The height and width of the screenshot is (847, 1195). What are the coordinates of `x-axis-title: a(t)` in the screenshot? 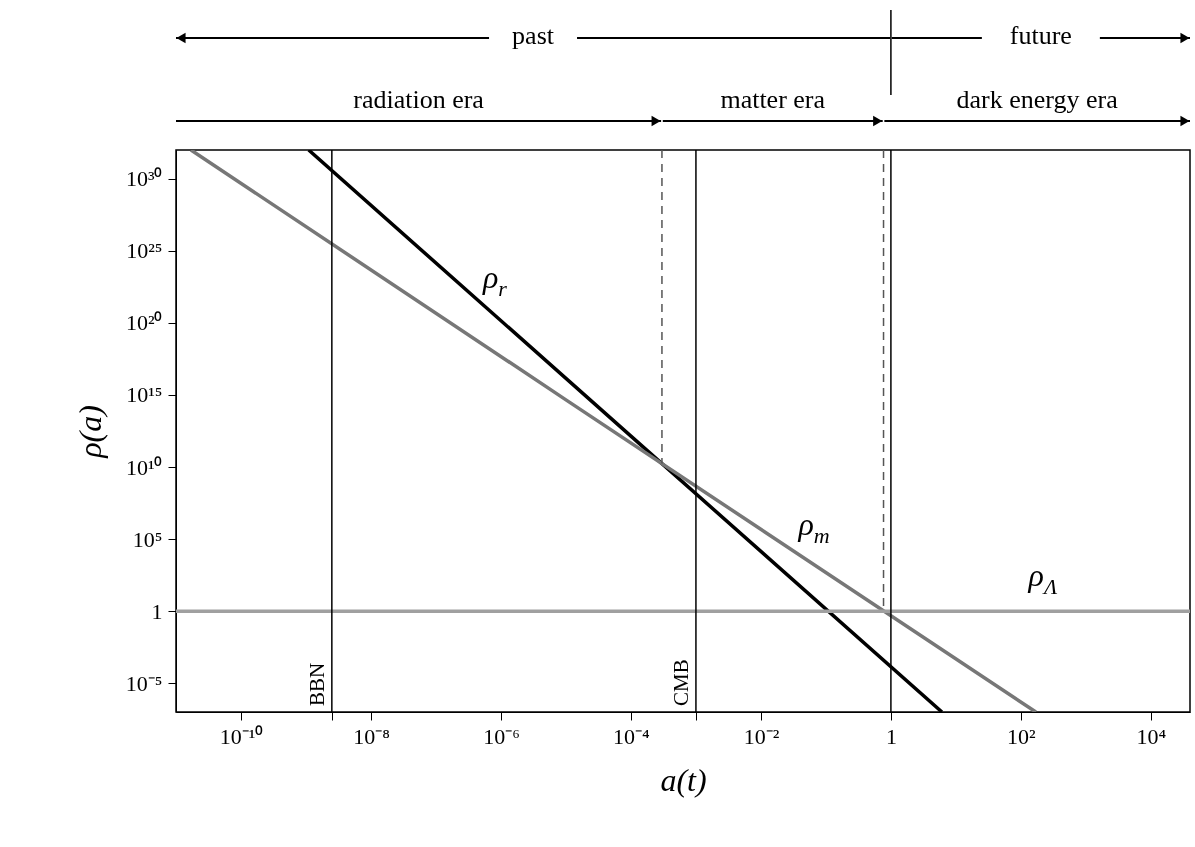 It's located at (683, 779).